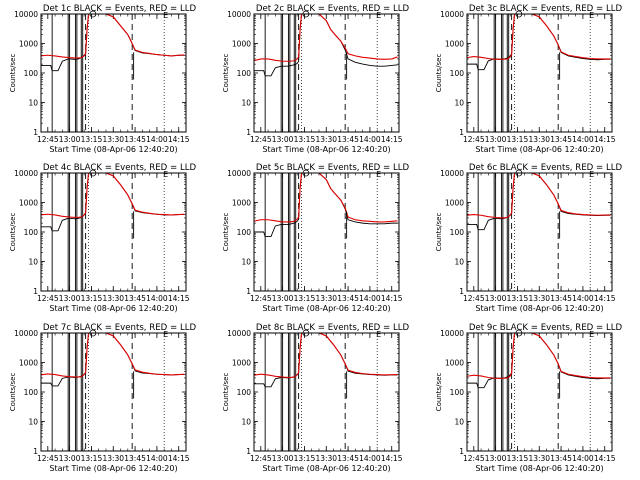 The height and width of the screenshot is (480, 640). Describe the element at coordinates (546, 328) in the screenshot. I see `panel-title: Det 9c BLACK = Events, RED = LLD` at that location.